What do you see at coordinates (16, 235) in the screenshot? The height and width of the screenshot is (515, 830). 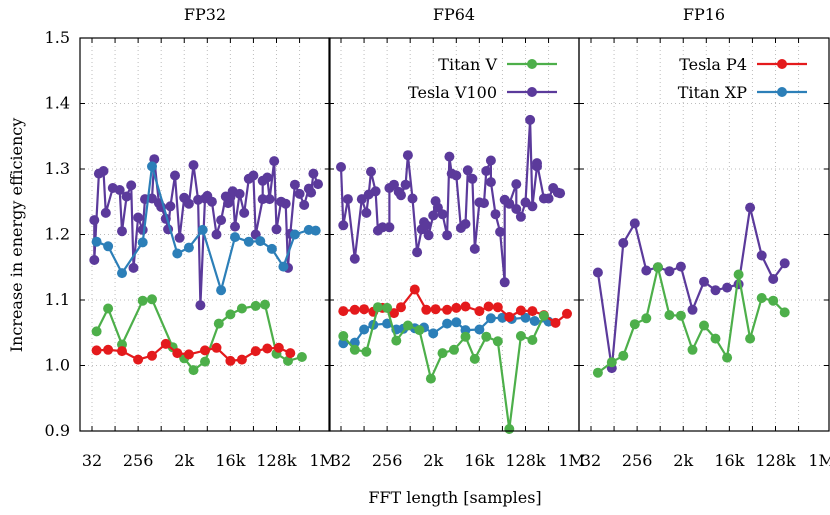 I see `y-axis-label: Increase in energy efficiency` at bounding box center [16, 235].